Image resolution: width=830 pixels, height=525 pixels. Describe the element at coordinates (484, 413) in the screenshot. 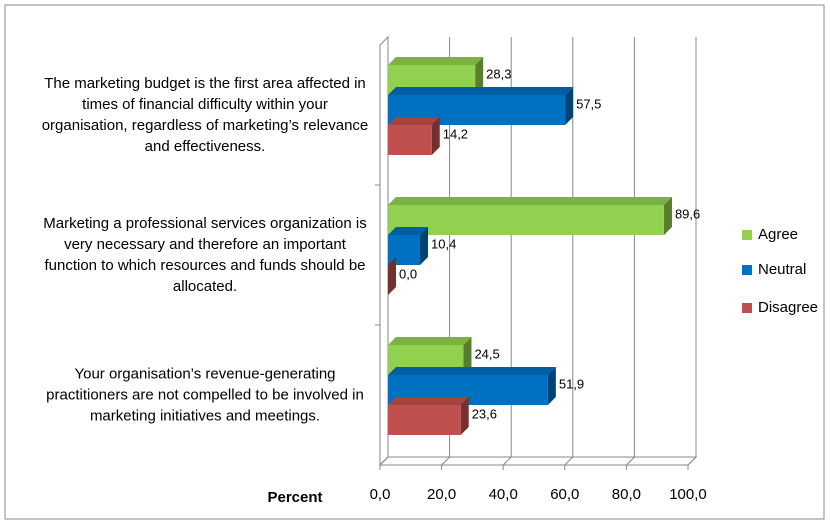

I see `data-label: 23,6` at that location.